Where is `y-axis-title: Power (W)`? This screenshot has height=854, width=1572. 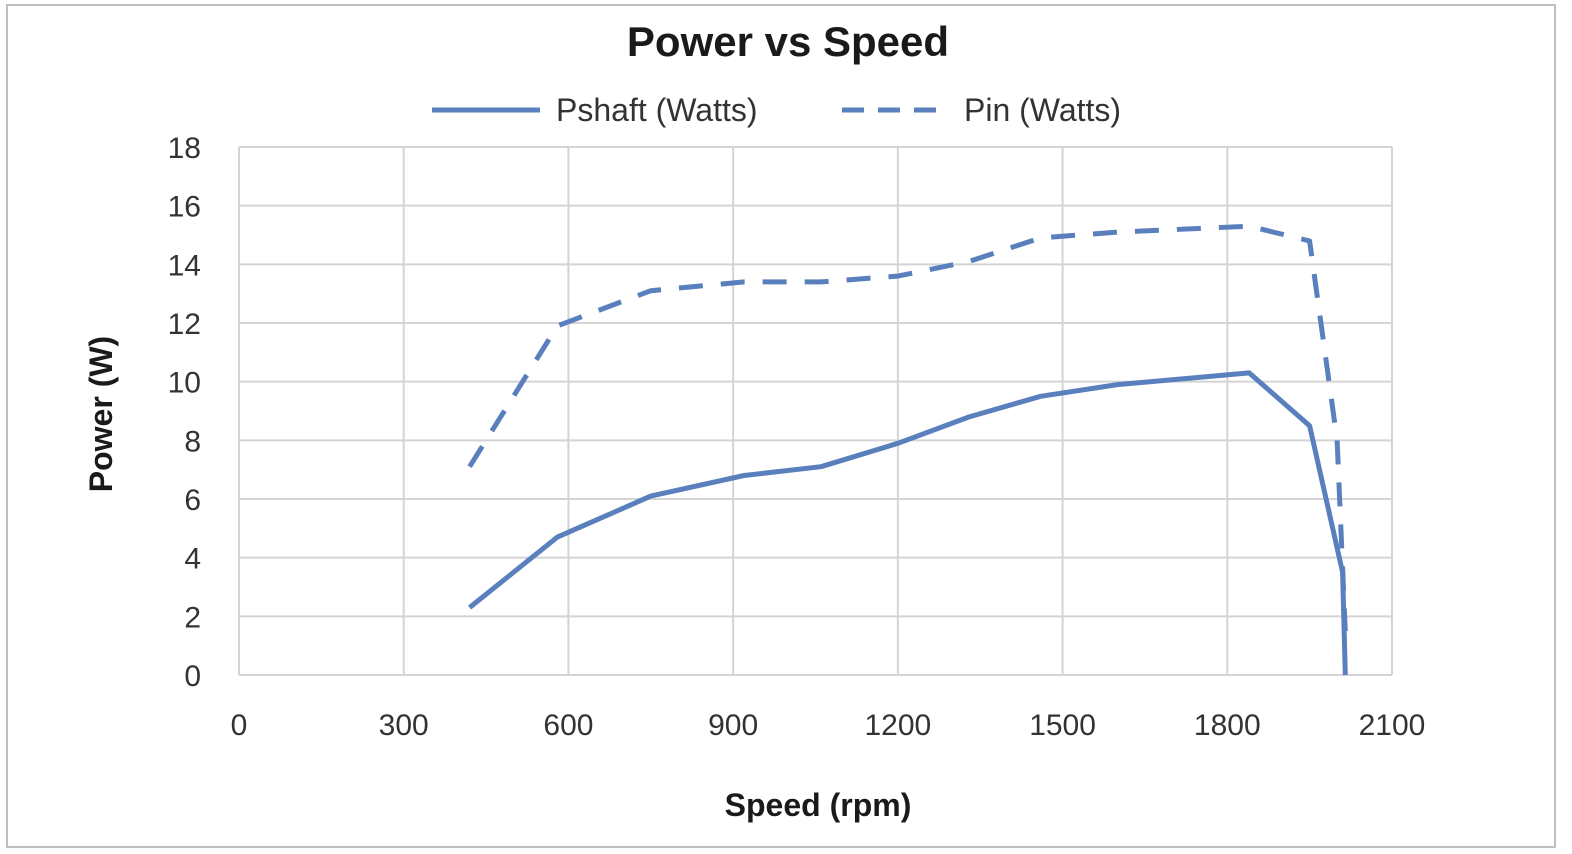 y-axis-title: Power (W) is located at coordinates (101, 414).